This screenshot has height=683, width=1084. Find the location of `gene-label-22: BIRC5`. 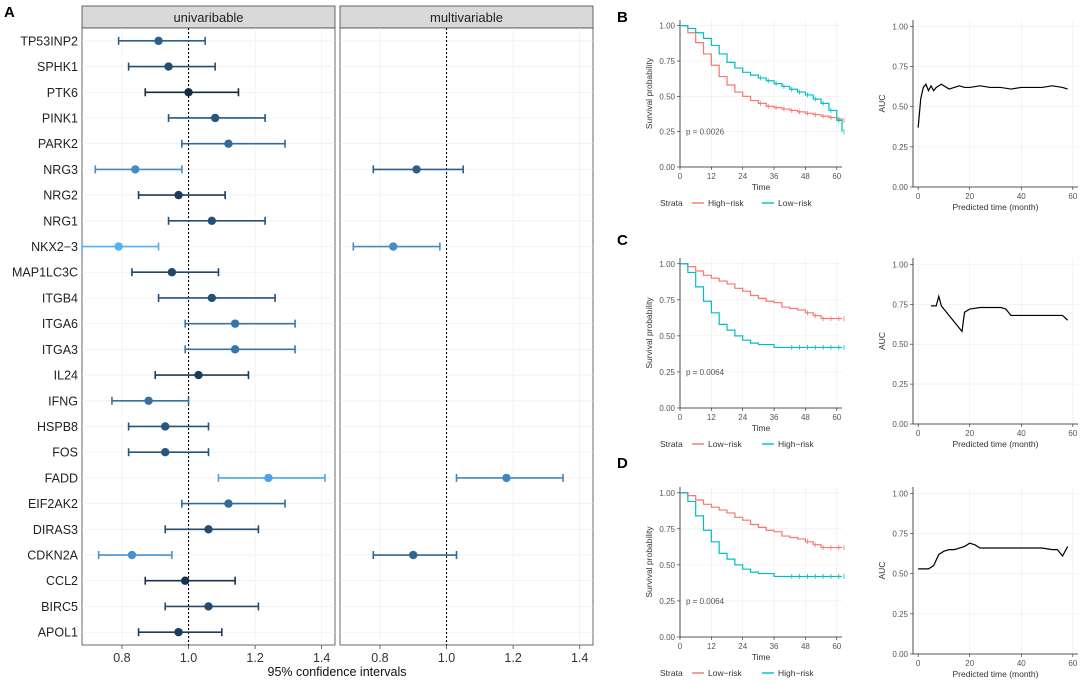

gene-label-22: BIRC5 is located at coordinates (59, 607).